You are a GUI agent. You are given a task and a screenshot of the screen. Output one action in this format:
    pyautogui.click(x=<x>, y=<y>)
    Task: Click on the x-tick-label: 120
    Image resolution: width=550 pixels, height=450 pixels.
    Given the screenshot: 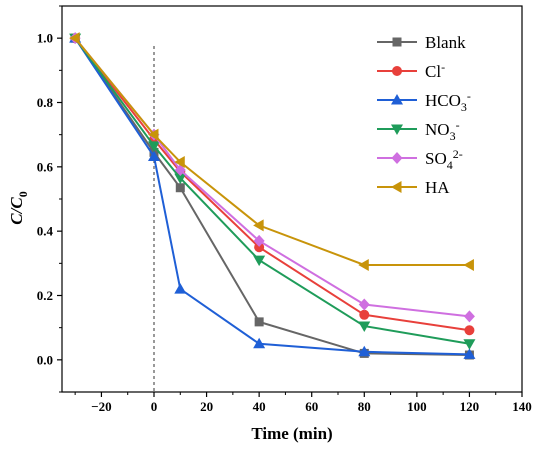 What is the action you would take?
    pyautogui.click(x=470, y=406)
    